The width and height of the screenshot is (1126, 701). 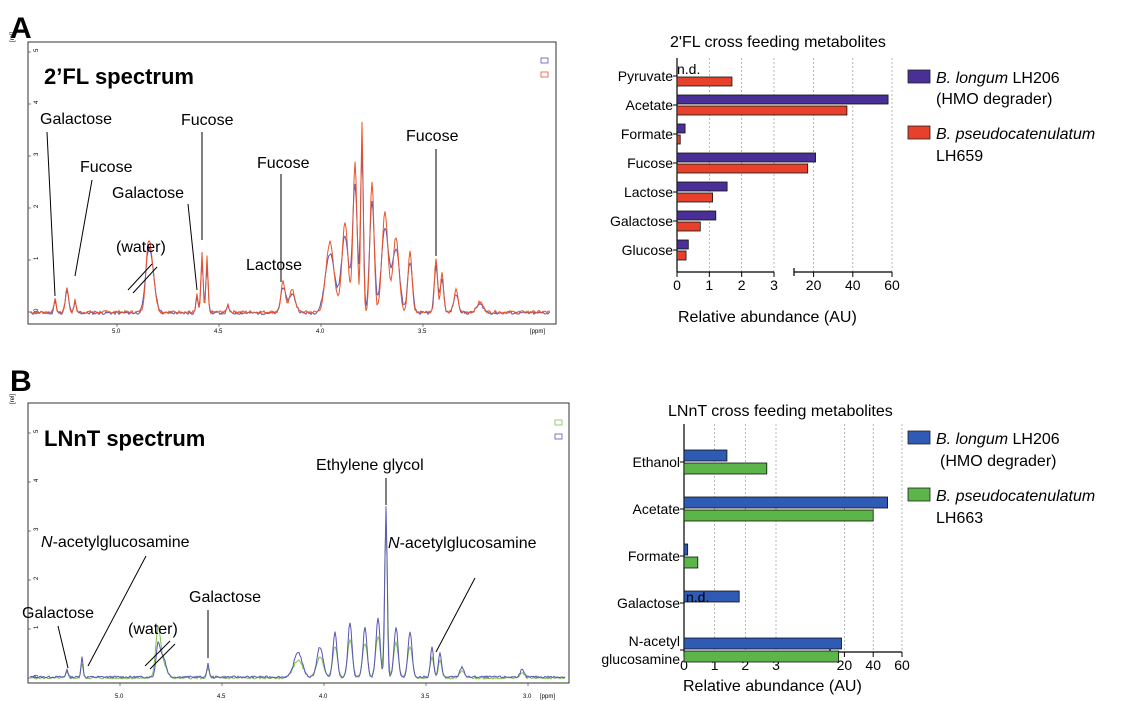 What do you see at coordinates (34, 180) in the screenshot?
I see `spectrum-a-y-ticks: 0 1 2 3 4 5` at bounding box center [34, 180].